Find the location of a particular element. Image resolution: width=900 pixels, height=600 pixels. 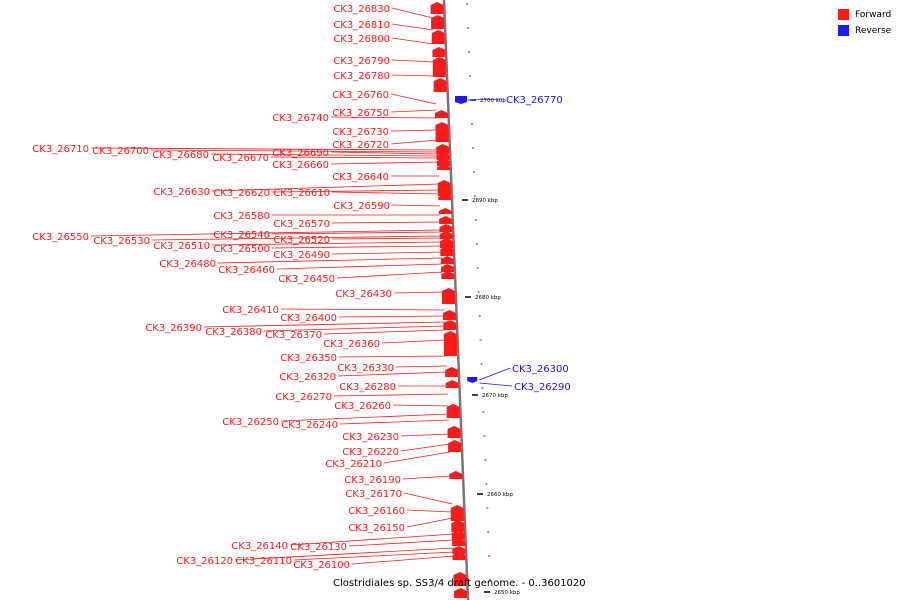

forward-swatch is located at coordinates (843, 14).